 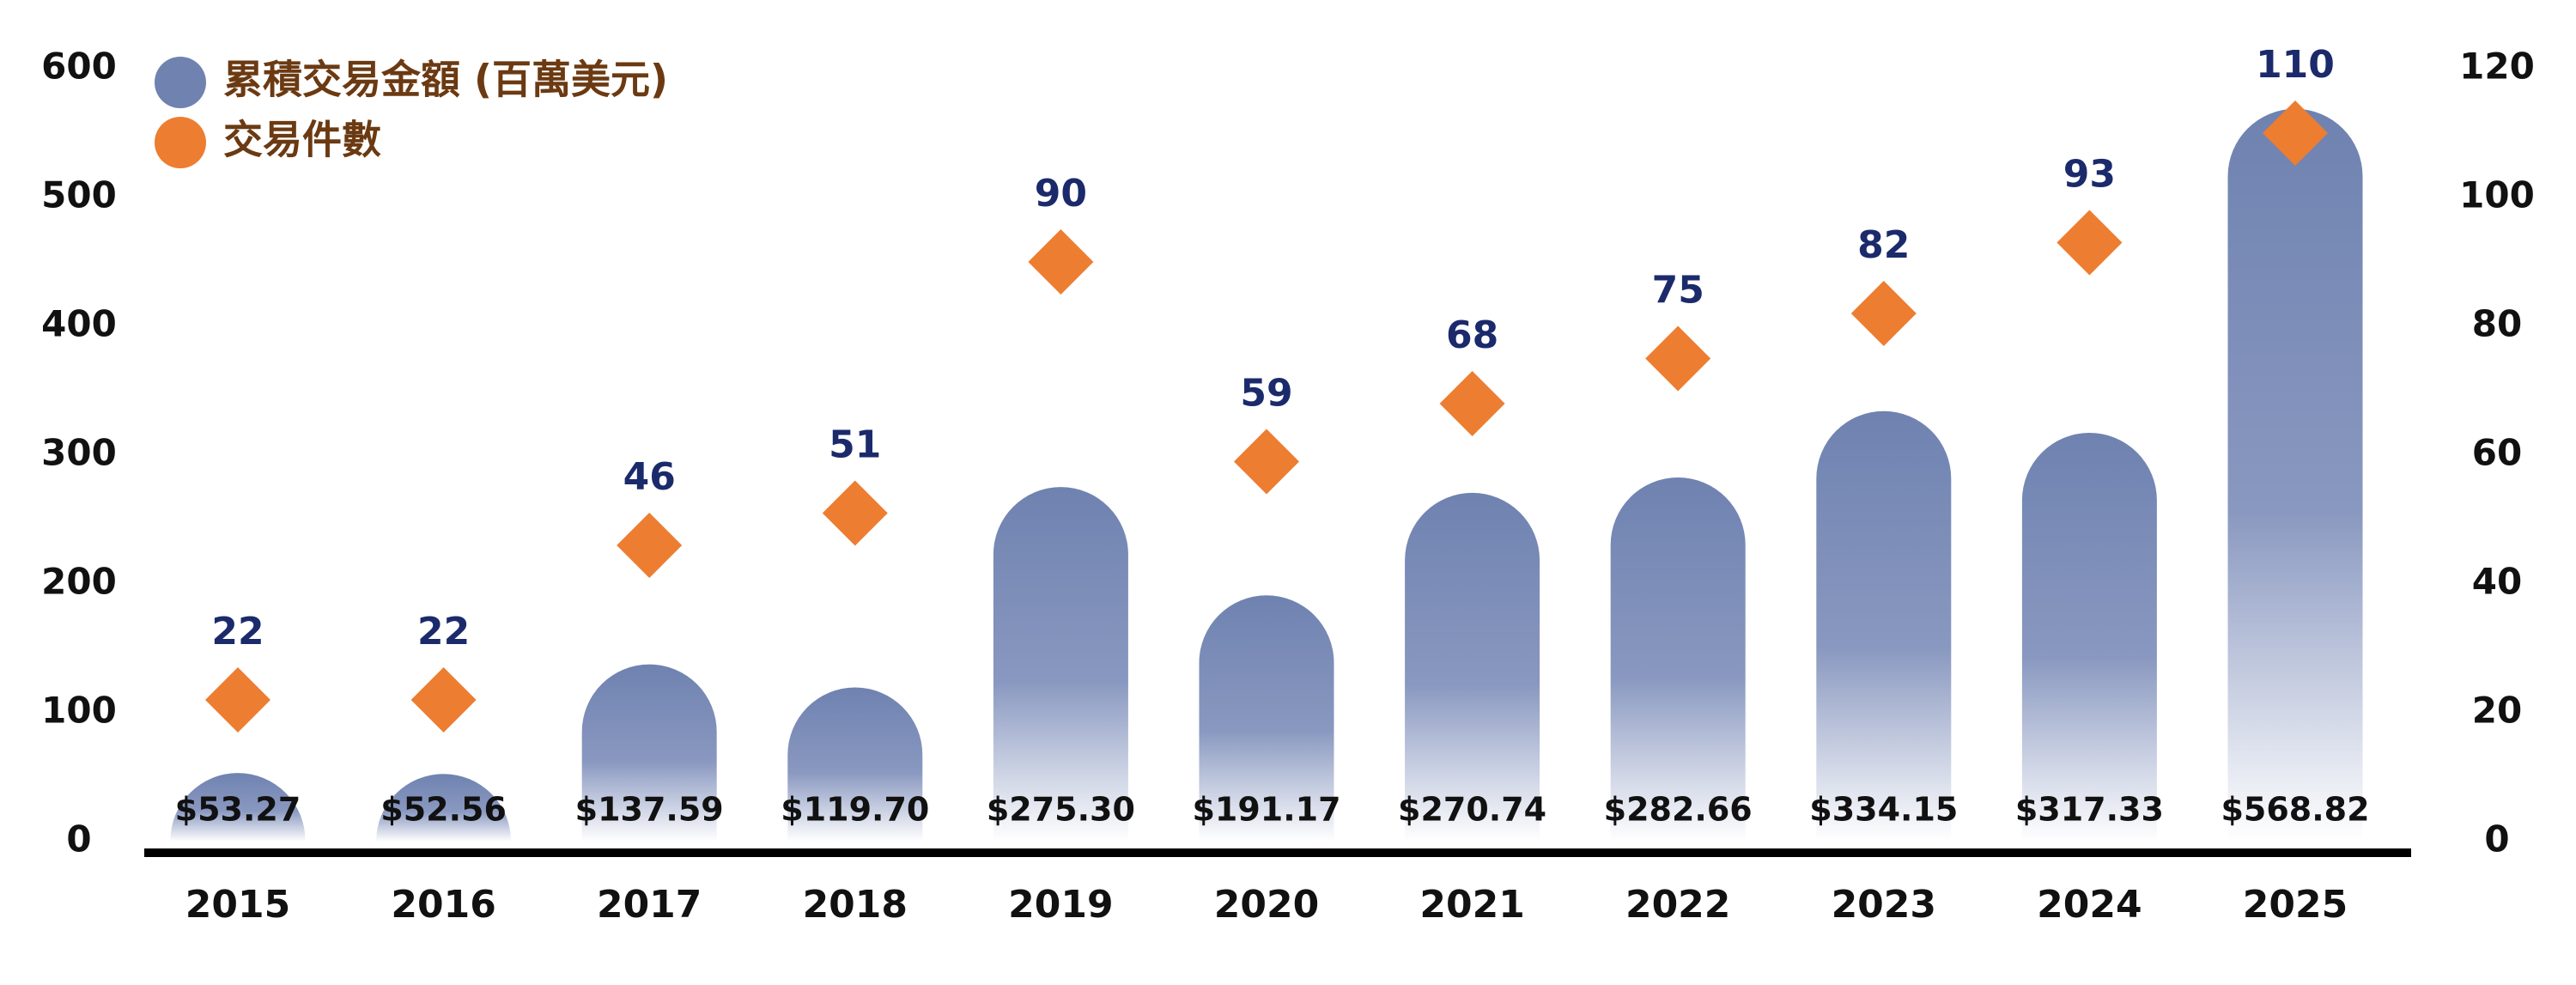 What do you see at coordinates (649, 477) in the screenshot?
I see `count-label: 46` at bounding box center [649, 477].